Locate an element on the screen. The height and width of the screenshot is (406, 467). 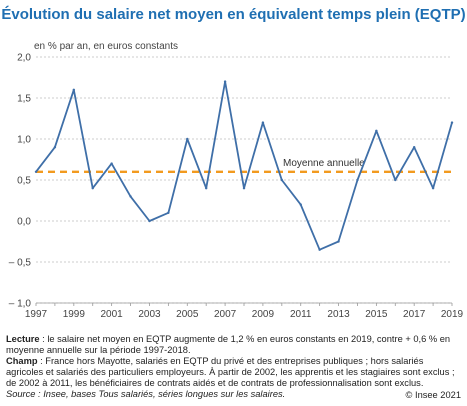
x-tick-label: 2015 is located at coordinates (376, 314).